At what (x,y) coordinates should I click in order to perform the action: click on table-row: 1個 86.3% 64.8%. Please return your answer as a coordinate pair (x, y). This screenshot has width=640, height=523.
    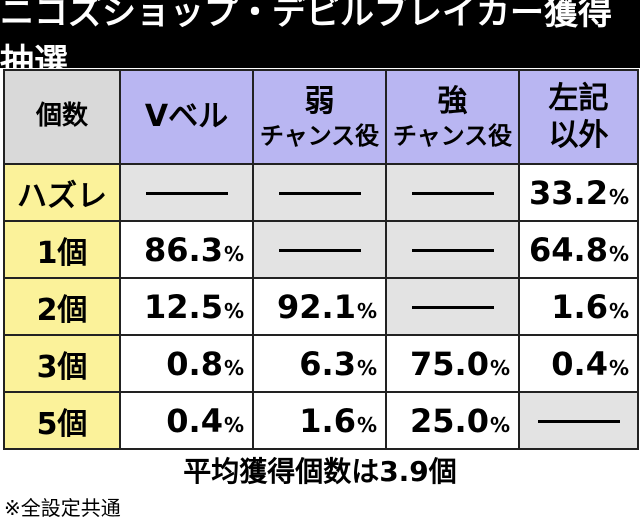
    Looking at the image, I should click on (321, 249).